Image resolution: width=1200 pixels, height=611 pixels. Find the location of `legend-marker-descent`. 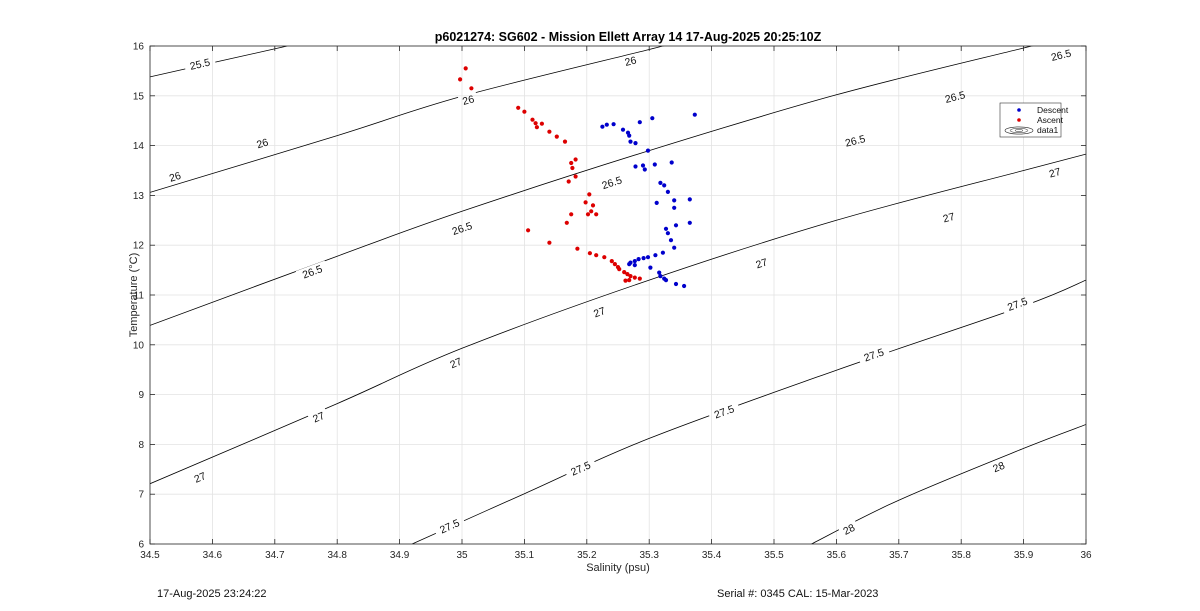

legend-marker-descent is located at coordinates (1019, 110).